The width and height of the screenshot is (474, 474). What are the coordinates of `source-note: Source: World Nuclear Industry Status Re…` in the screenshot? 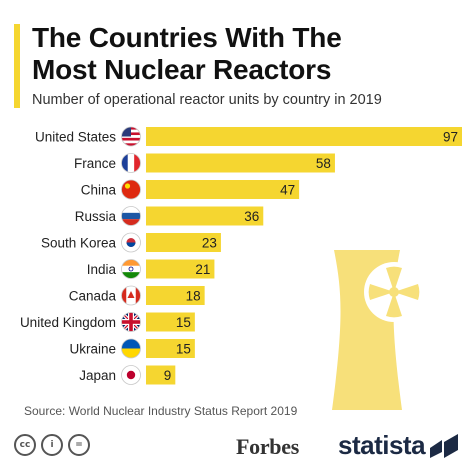 It's located at (161, 411).